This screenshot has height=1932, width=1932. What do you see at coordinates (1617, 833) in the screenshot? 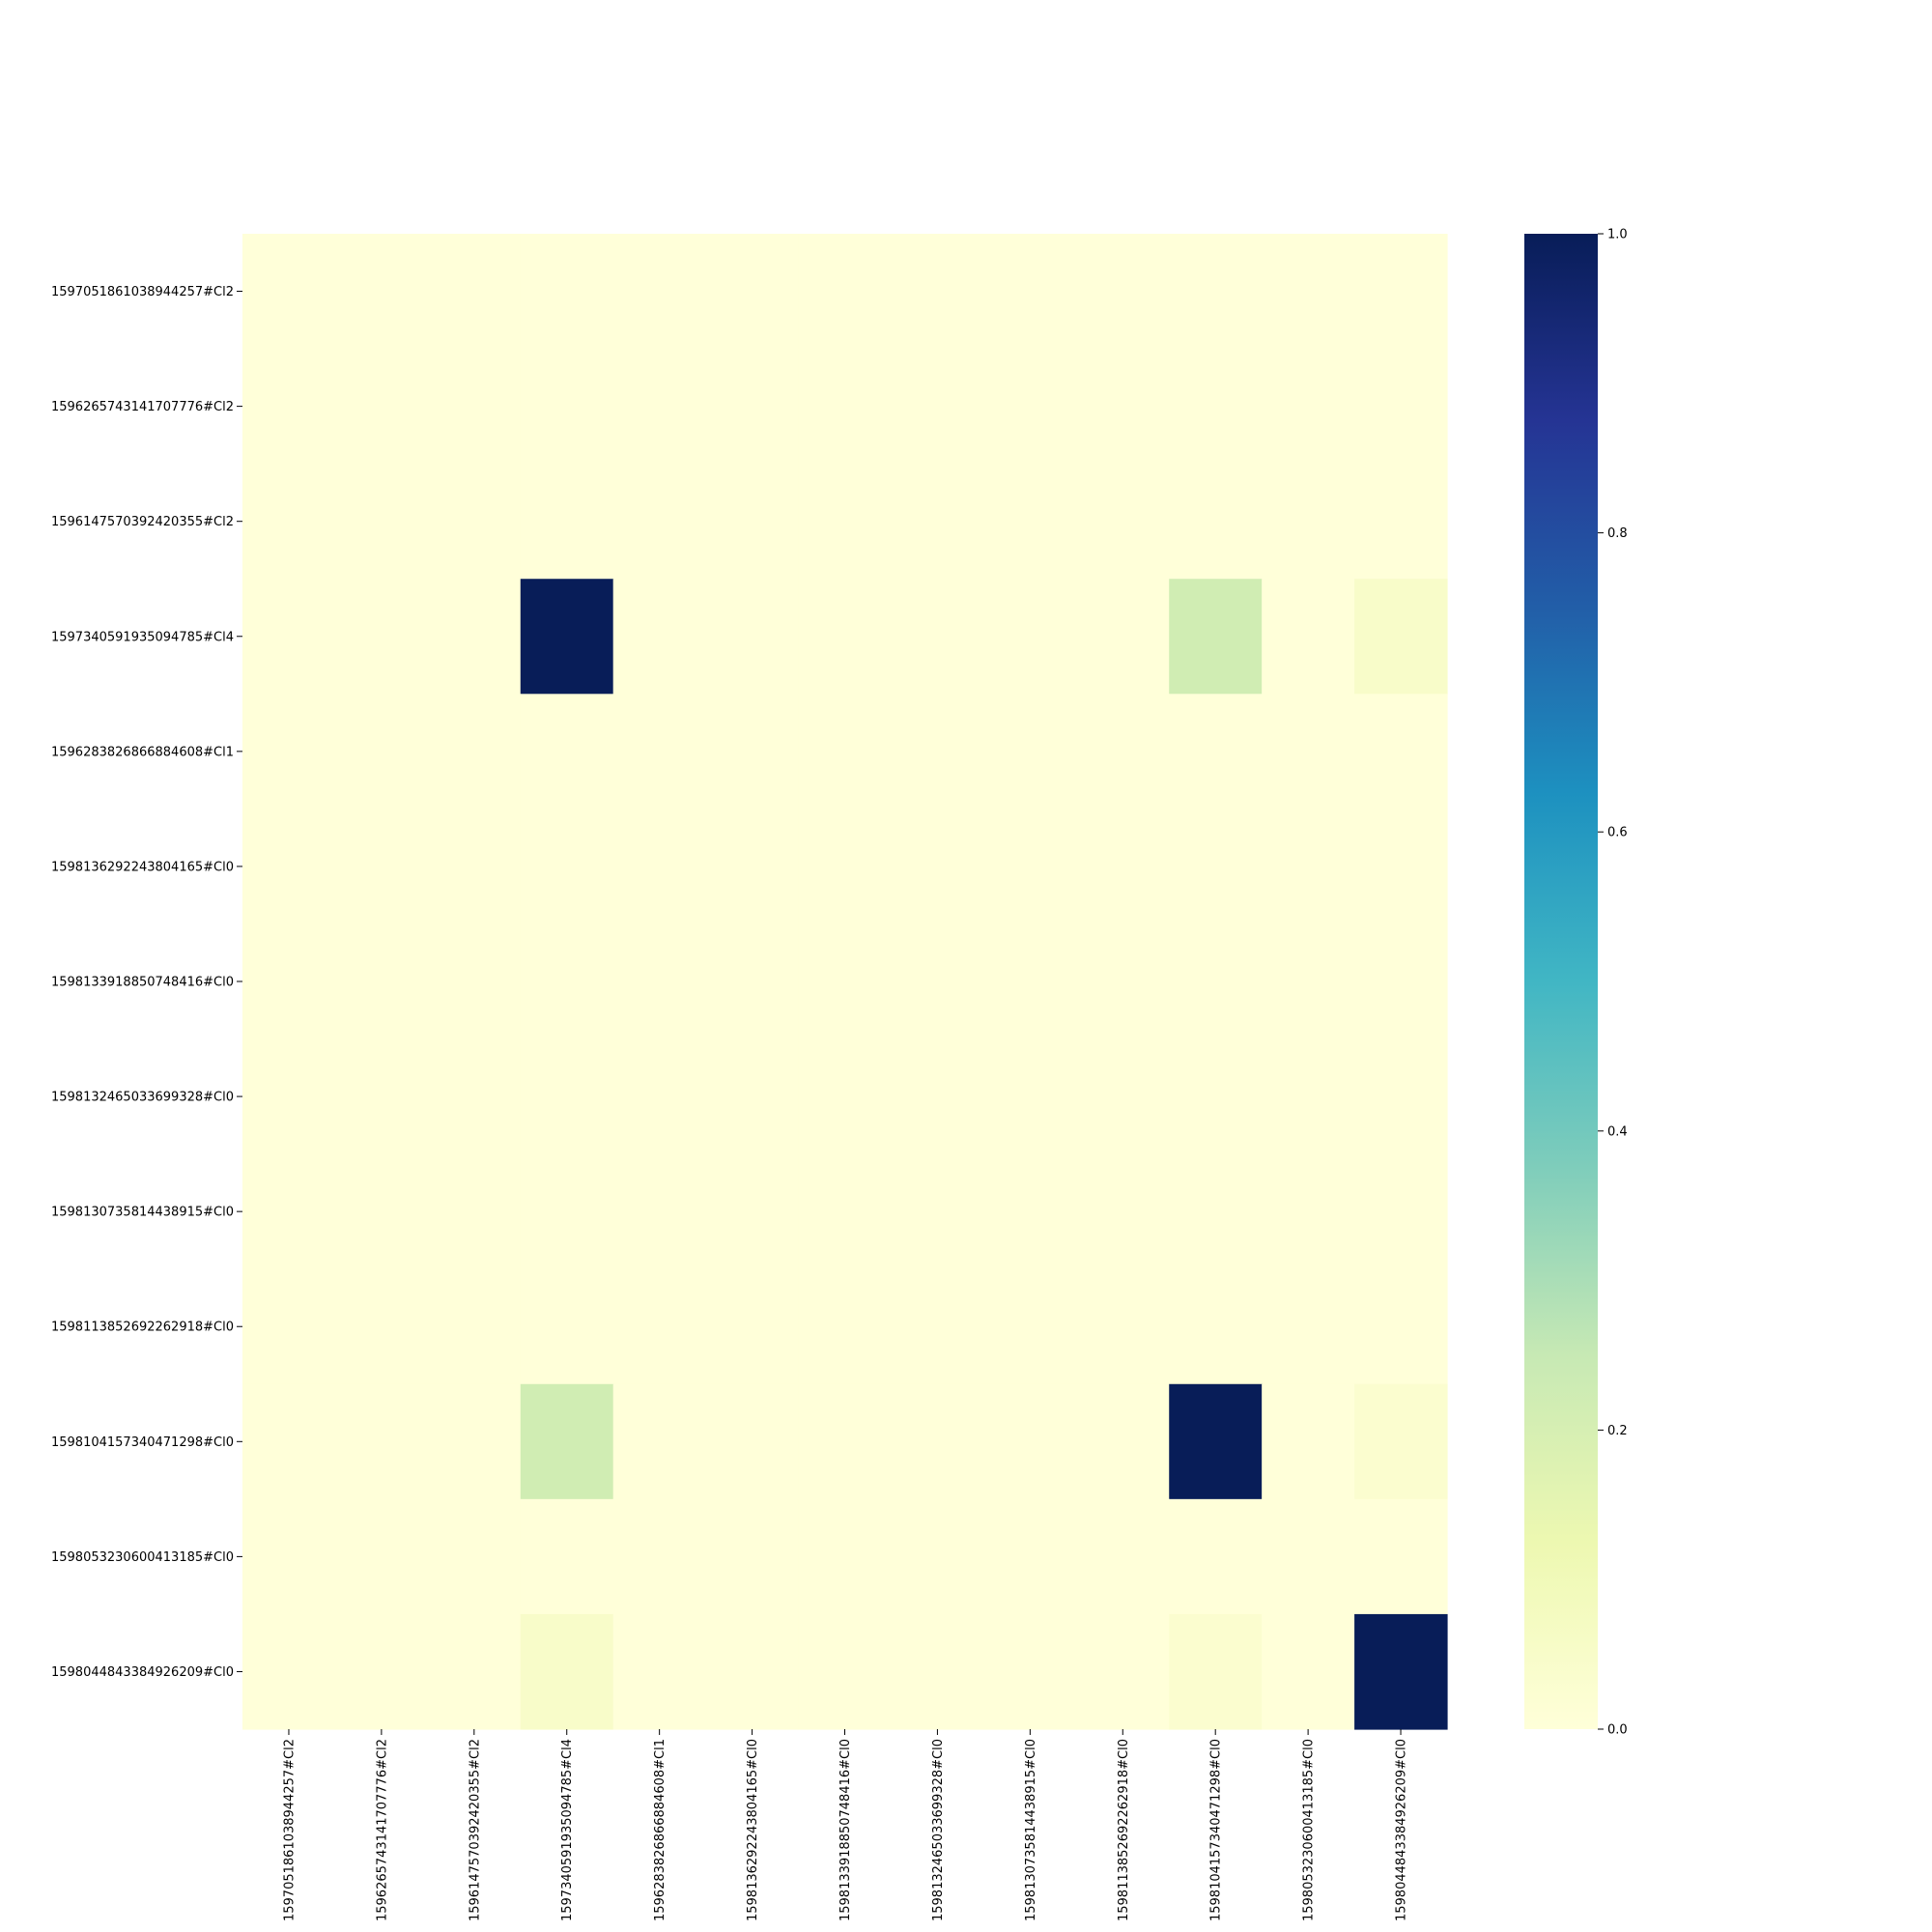
I see `colorbar-tick-label: 0.6` at bounding box center [1617, 833].